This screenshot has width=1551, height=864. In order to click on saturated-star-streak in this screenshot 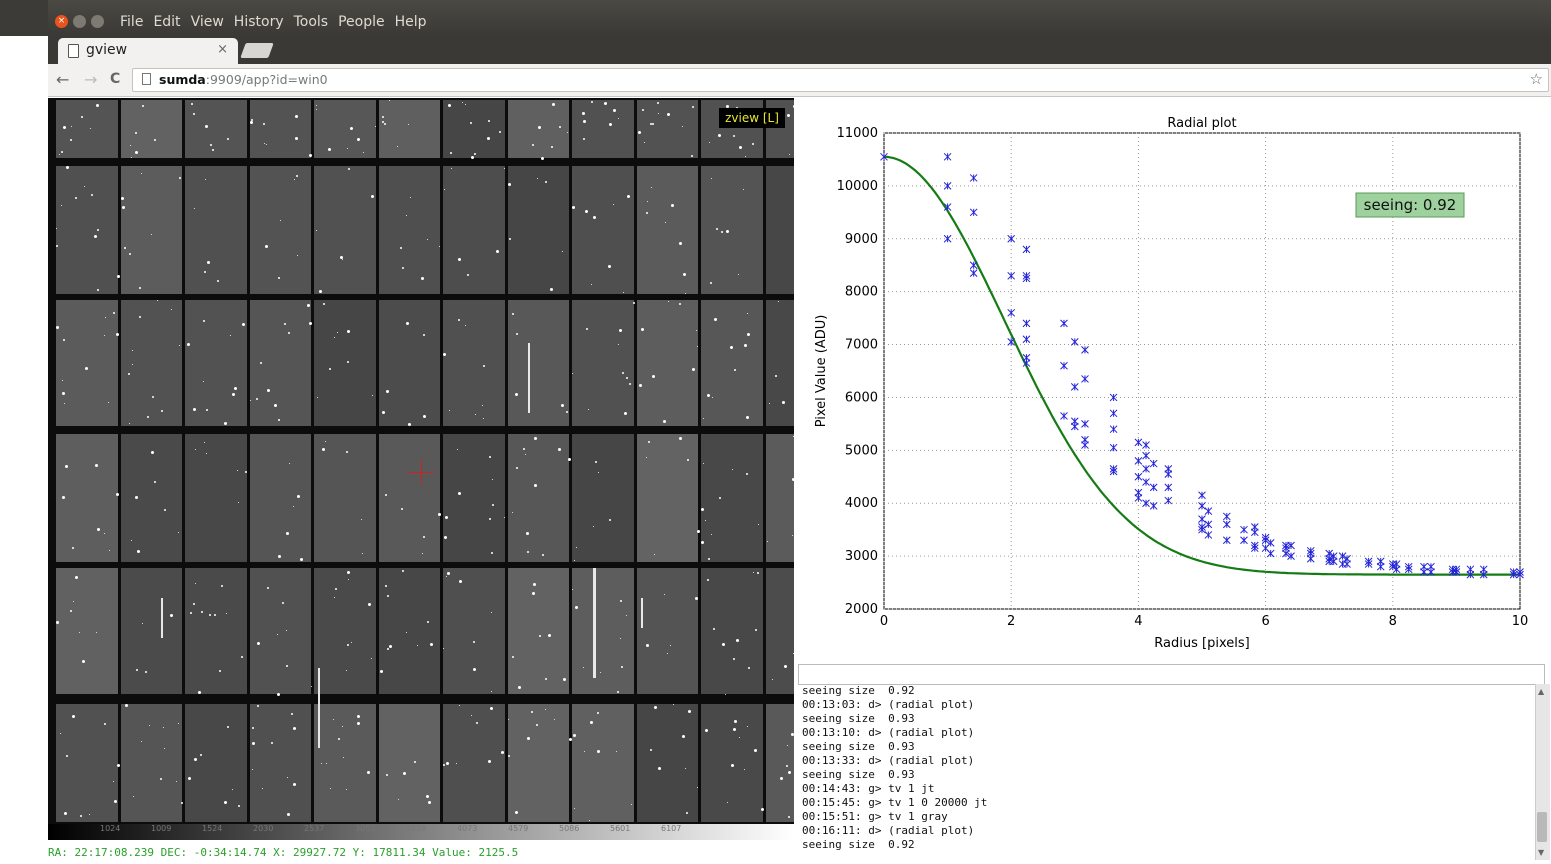, I will do `click(642, 613)`.